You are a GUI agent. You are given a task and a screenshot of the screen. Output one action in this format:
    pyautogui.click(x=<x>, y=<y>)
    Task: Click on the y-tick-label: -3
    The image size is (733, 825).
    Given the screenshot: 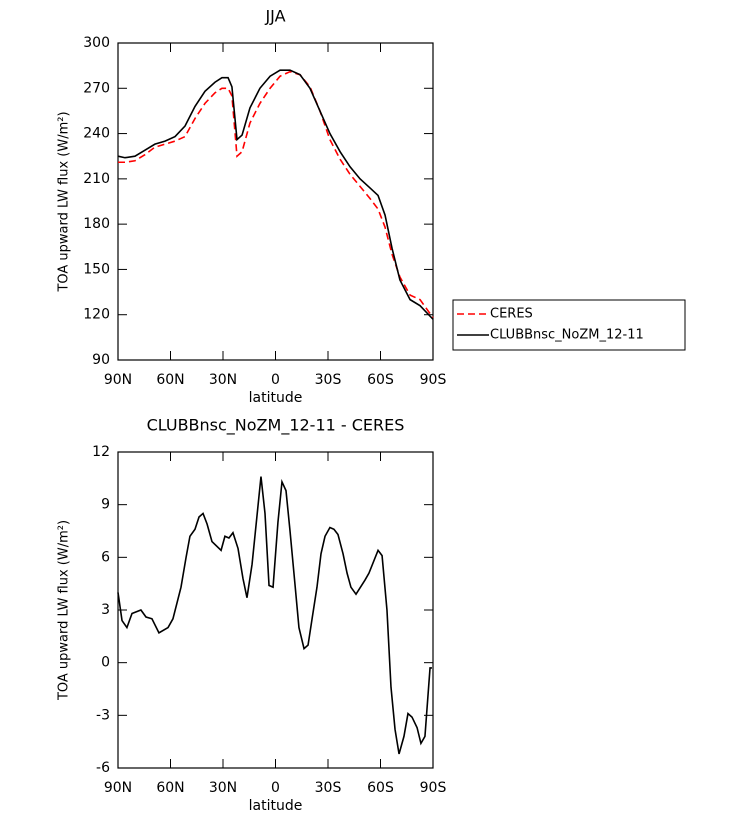 What is the action you would take?
    pyautogui.click(x=103, y=715)
    